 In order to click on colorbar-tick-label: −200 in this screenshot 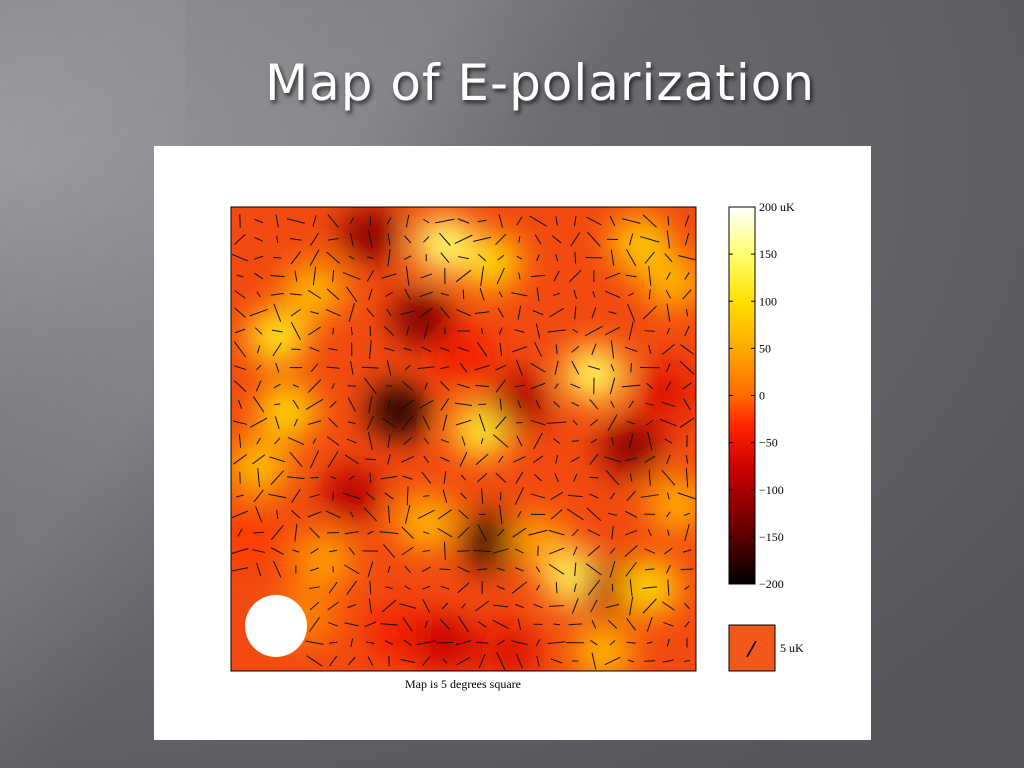, I will do `click(771, 584)`.